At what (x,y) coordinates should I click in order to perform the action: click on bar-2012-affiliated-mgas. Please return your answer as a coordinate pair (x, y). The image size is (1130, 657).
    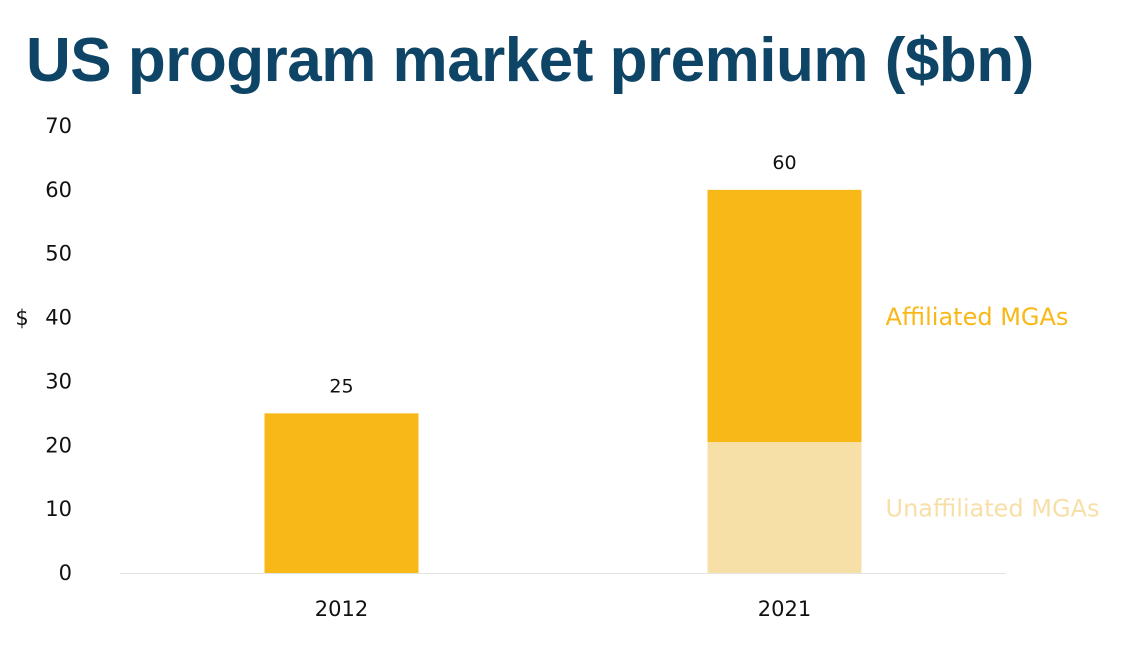
    Looking at the image, I should click on (341, 493).